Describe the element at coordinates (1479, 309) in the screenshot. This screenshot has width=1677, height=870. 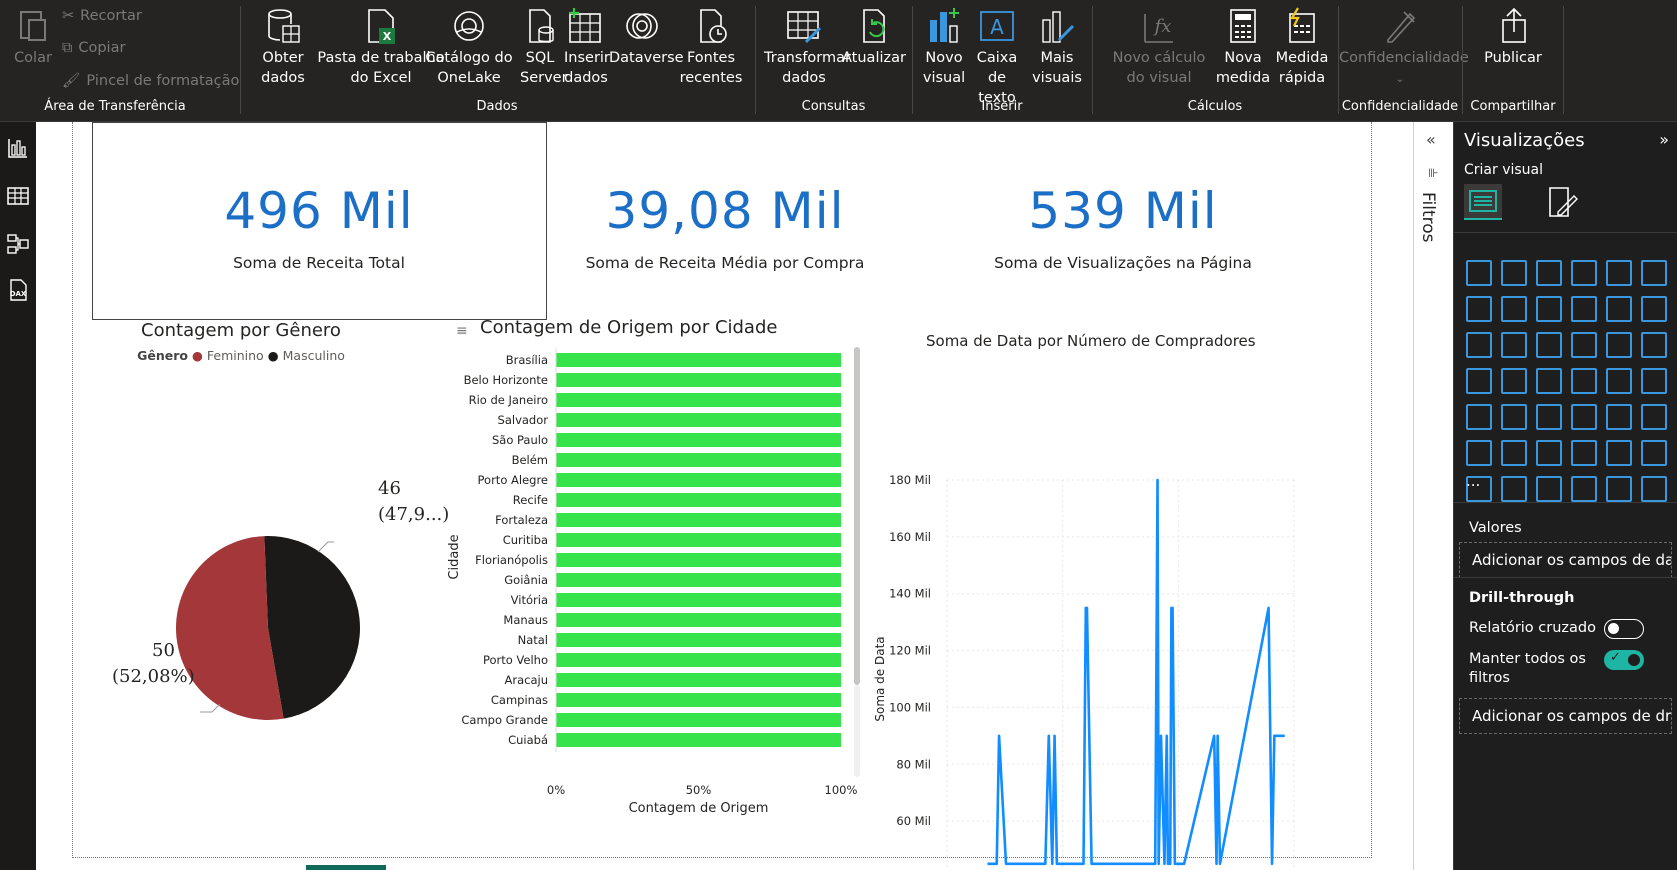
I see `line-chart-icon` at that location.